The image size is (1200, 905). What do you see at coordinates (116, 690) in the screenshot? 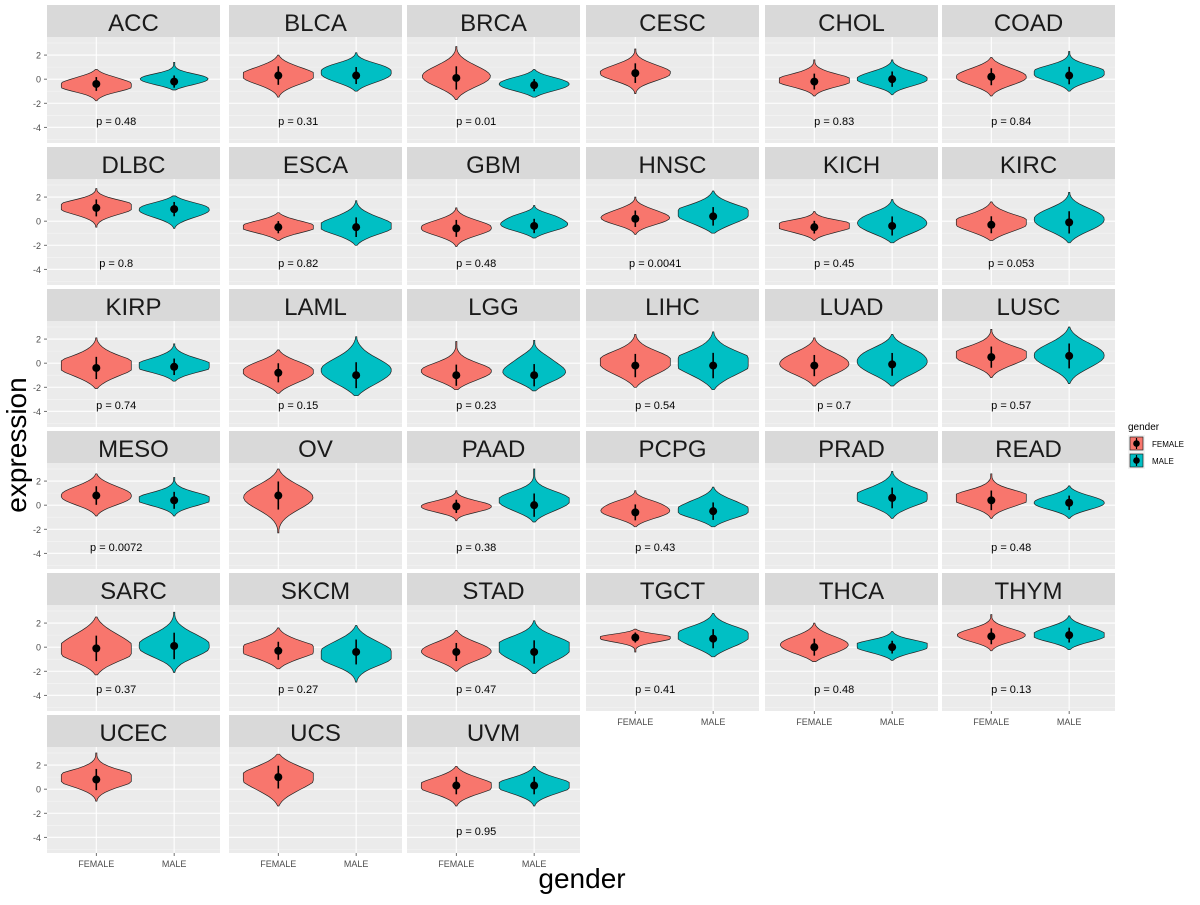
I see `p-value-label: p = 0.37` at bounding box center [116, 690].